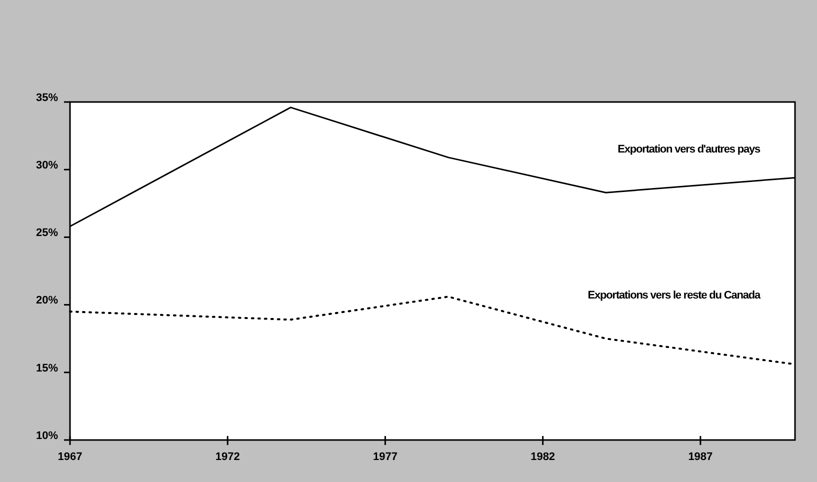 The image size is (817, 482). What do you see at coordinates (47, 233) in the screenshot?
I see `y-tick-label: 25%` at bounding box center [47, 233].